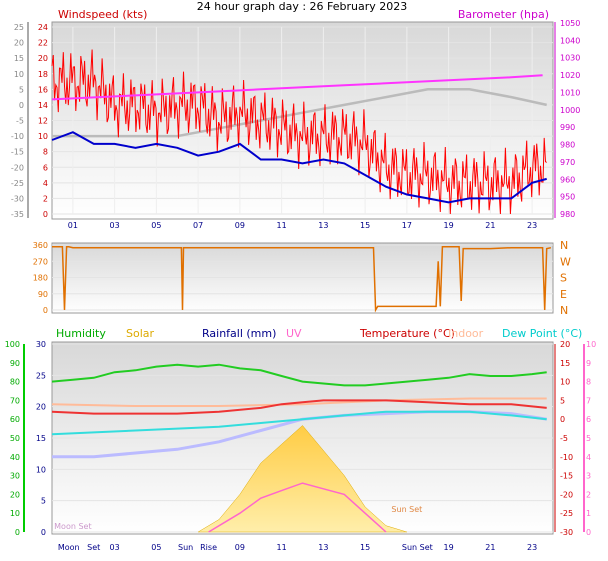 The image size is (608, 561). Describe the element at coordinates (562, 400) in the screenshot. I see `temperature-tick-label: 5` at that location.